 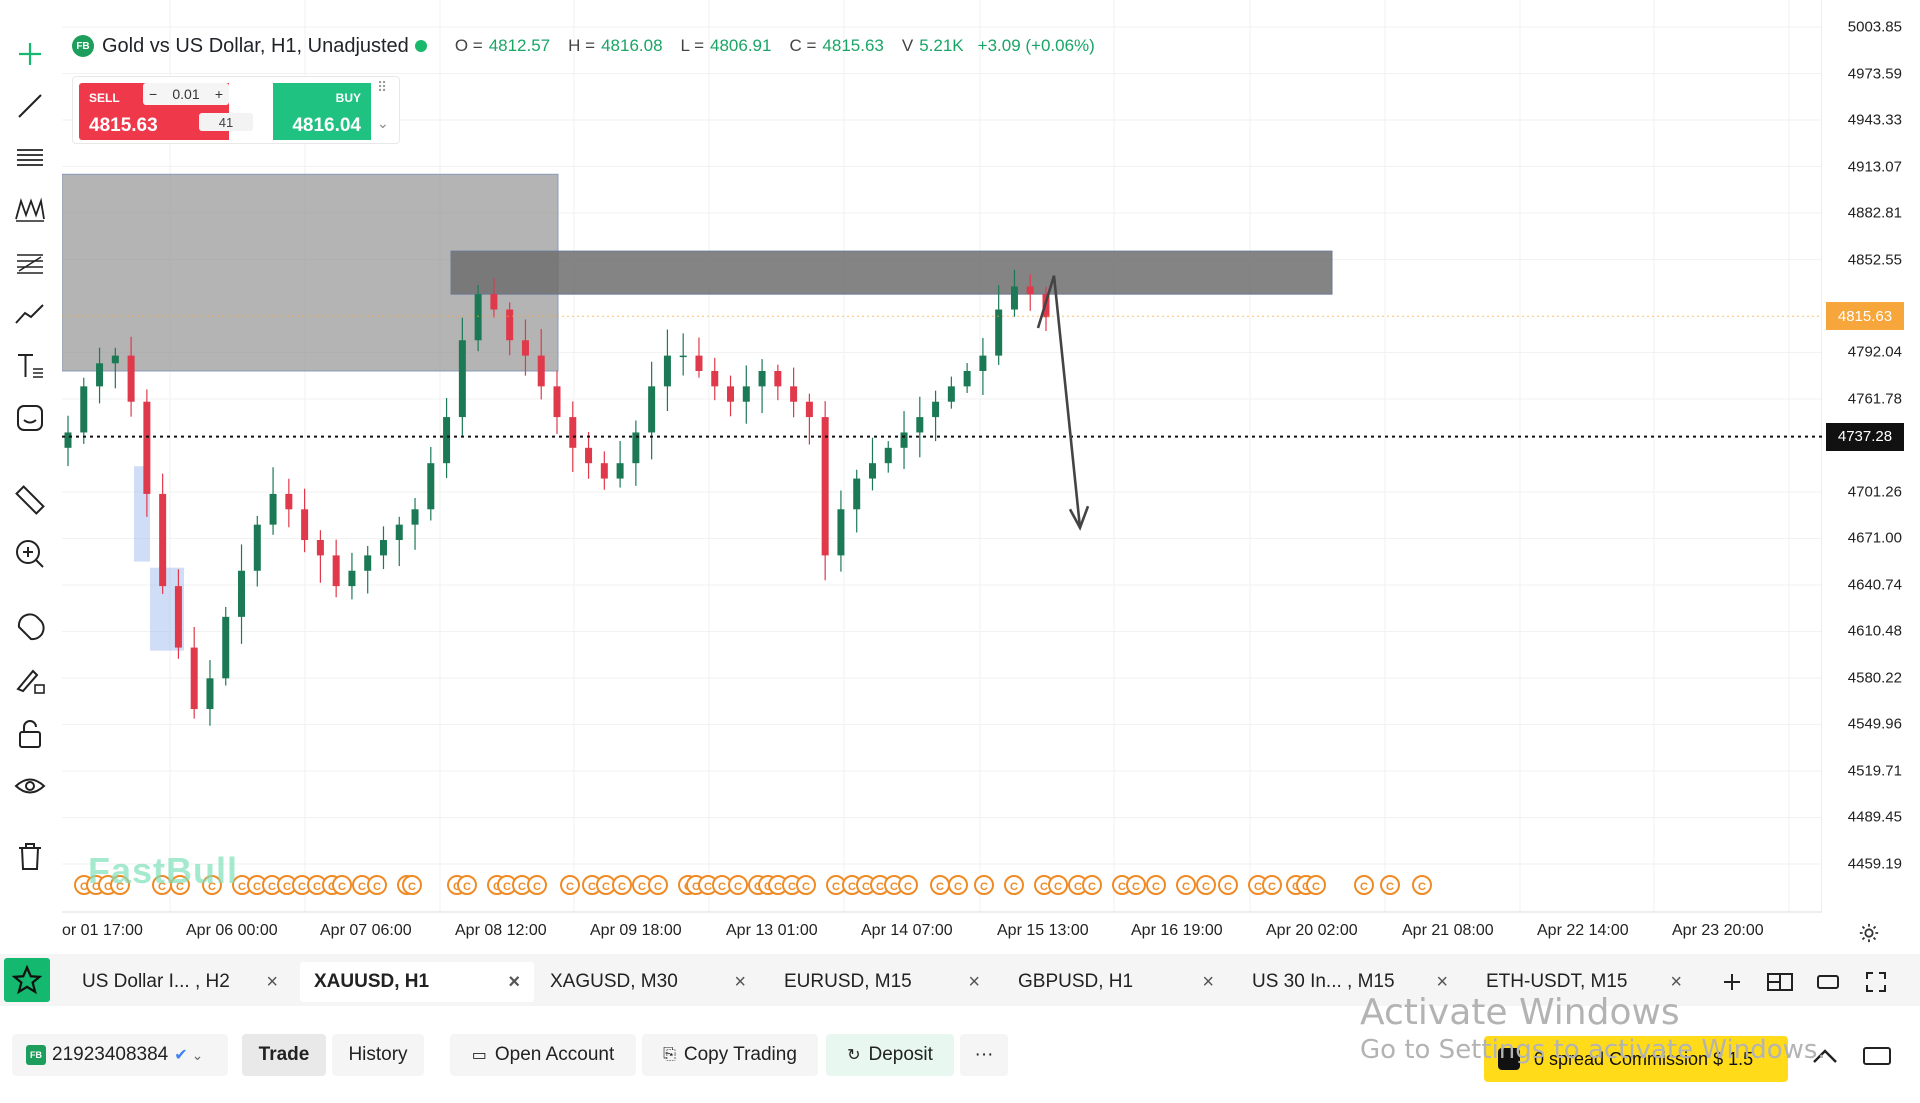 What do you see at coordinates (218, 94) in the screenshot?
I see `lot-plus-button: +` at bounding box center [218, 94].